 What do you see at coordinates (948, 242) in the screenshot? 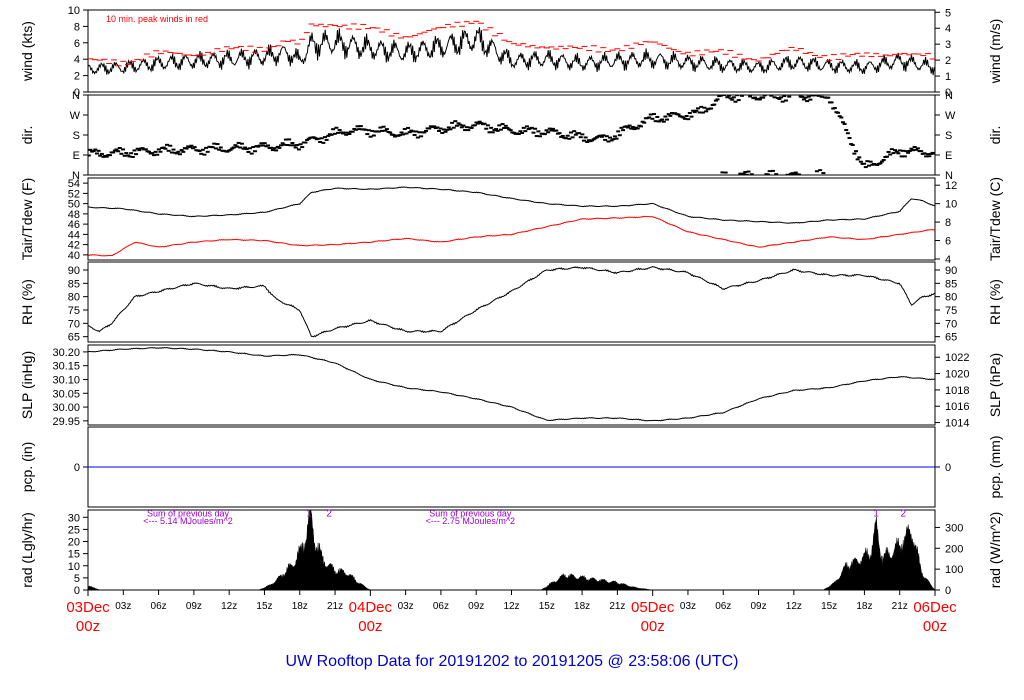
I see `temp-right-tick-label: 6` at bounding box center [948, 242].